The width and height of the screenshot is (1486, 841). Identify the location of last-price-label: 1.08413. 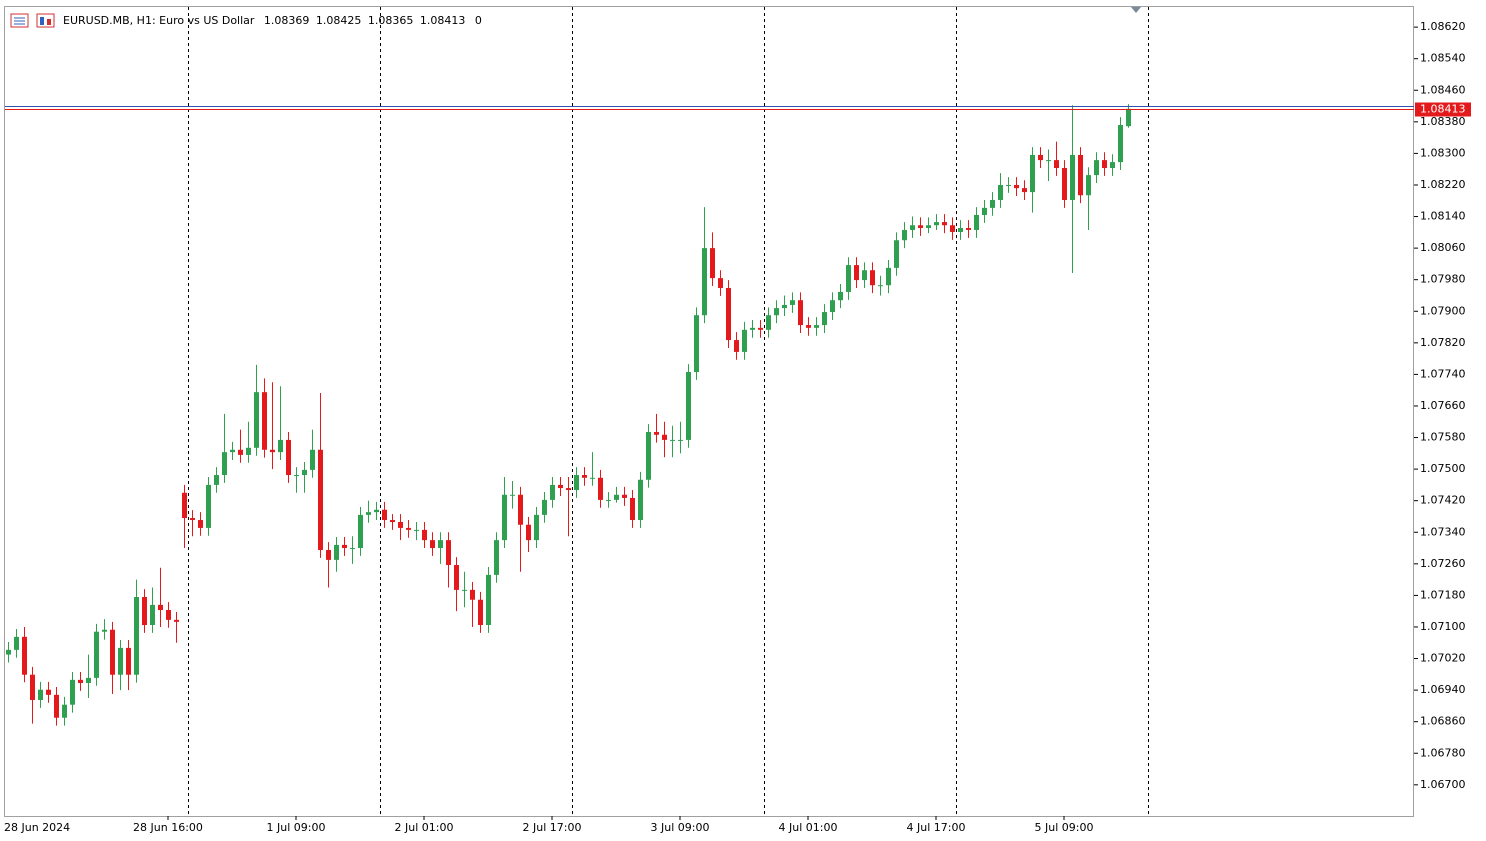
(1443, 109).